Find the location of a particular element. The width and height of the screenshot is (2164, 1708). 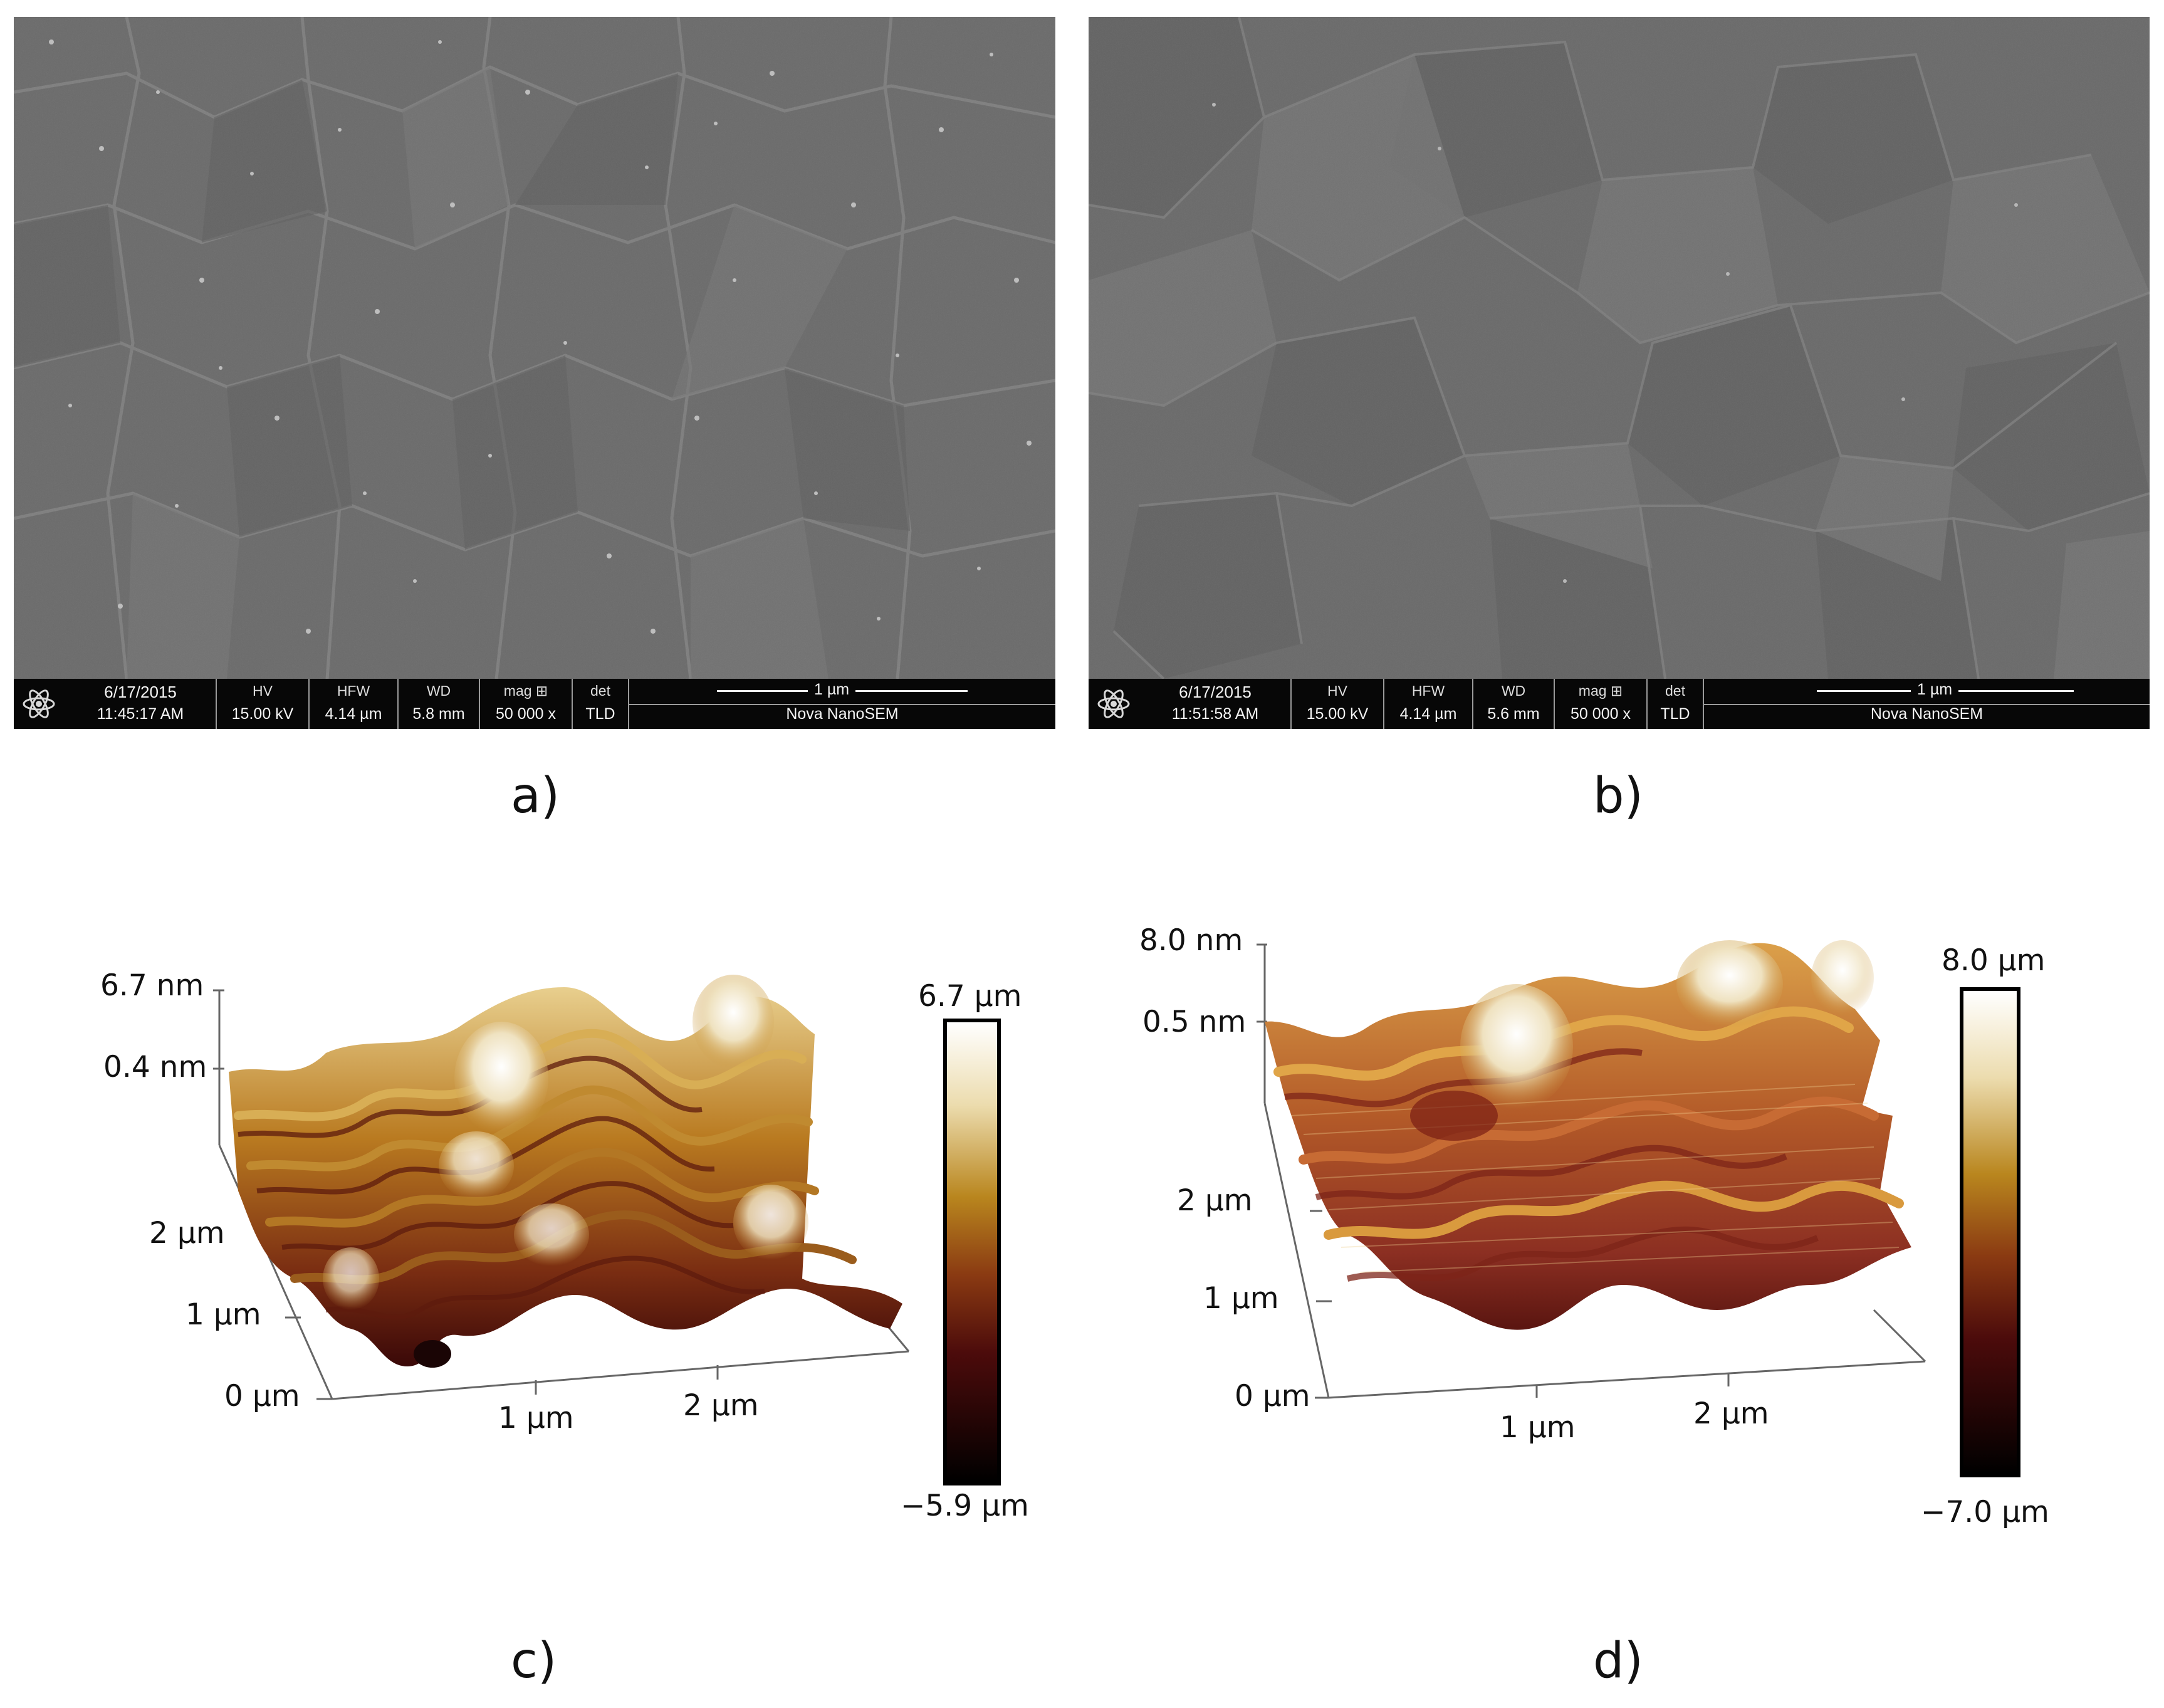

afm-d-z-mid: 0.5 nm is located at coordinates (1194, 1022).